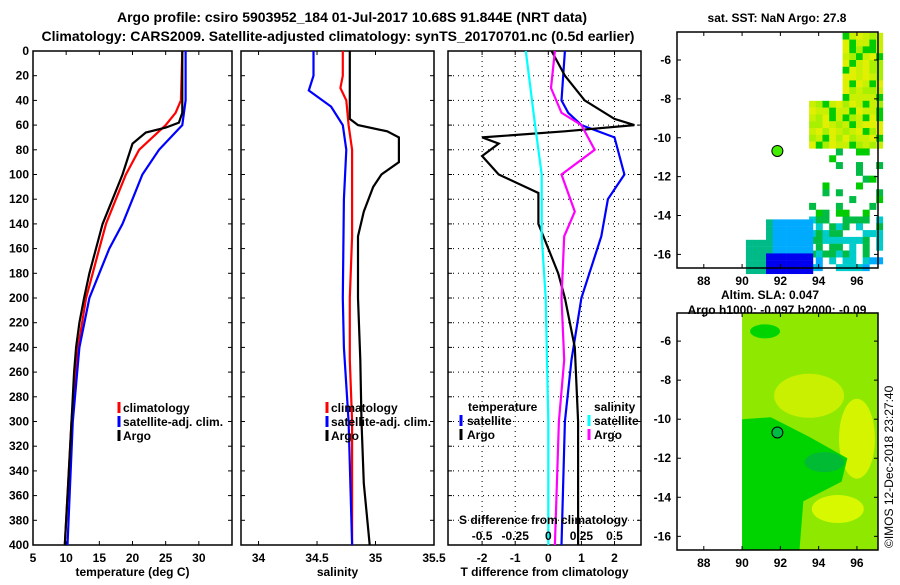  I want to click on y-tick-label: 120, so click(19, 199).